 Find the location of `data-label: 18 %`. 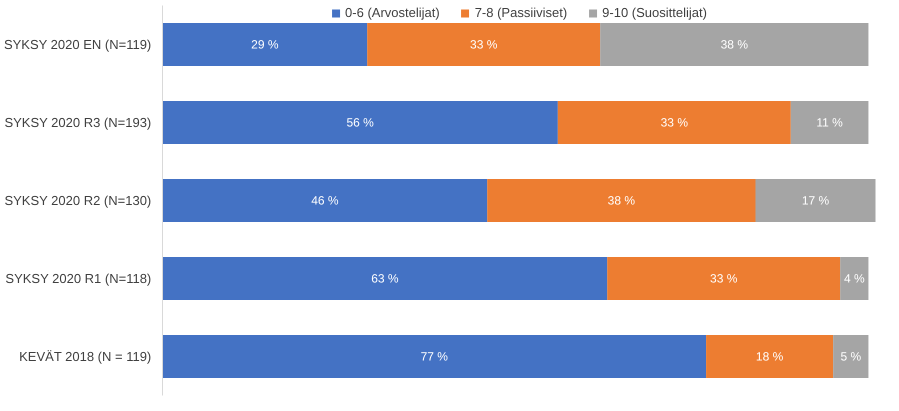

data-label: 18 % is located at coordinates (770, 357).